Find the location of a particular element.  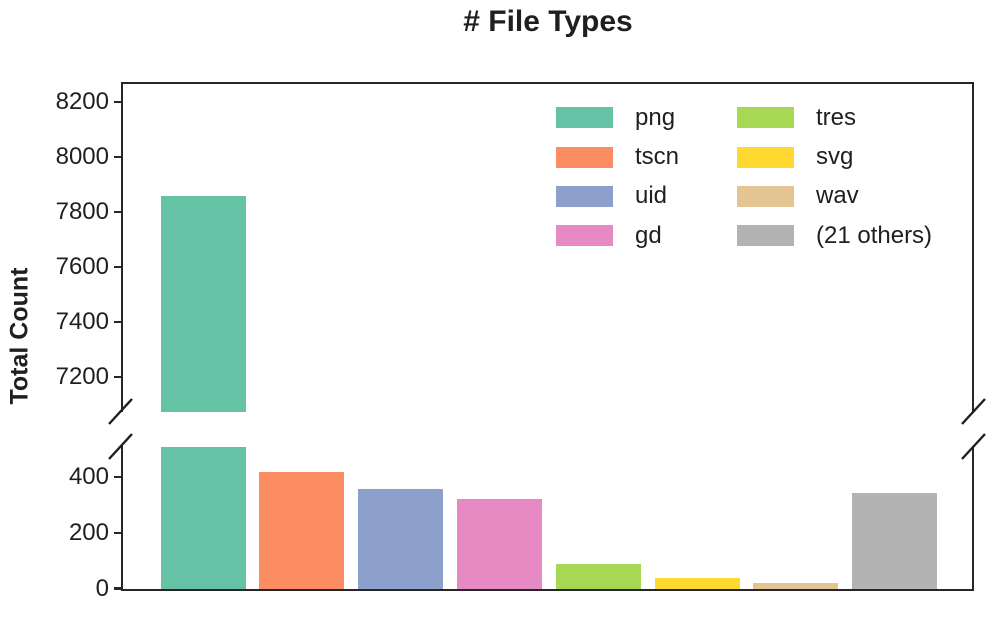

legend-item-svg: svg is located at coordinates (834, 156).